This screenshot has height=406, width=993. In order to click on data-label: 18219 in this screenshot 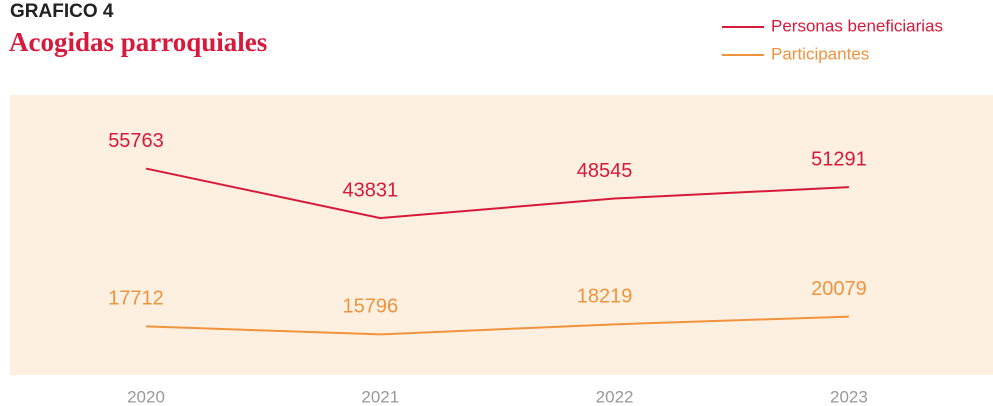, I will do `click(605, 297)`.